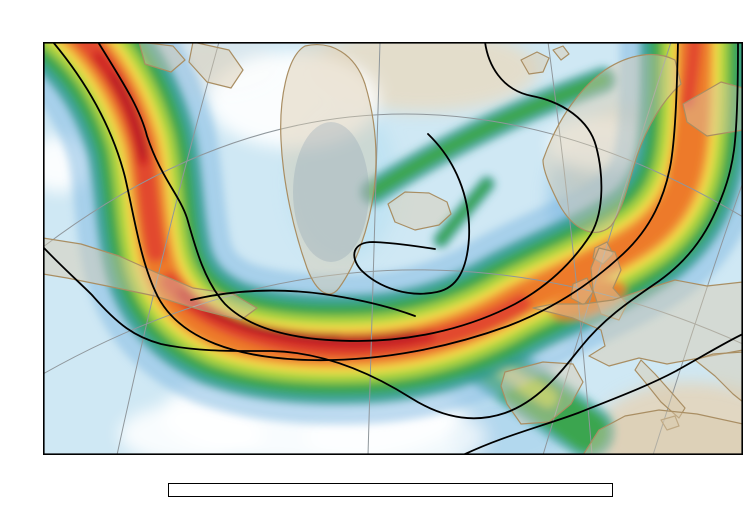 Image resolution: width=750 pixels, height=516 pixels. What do you see at coordinates (390, 490) in the screenshot?
I see `colorbar` at bounding box center [390, 490].